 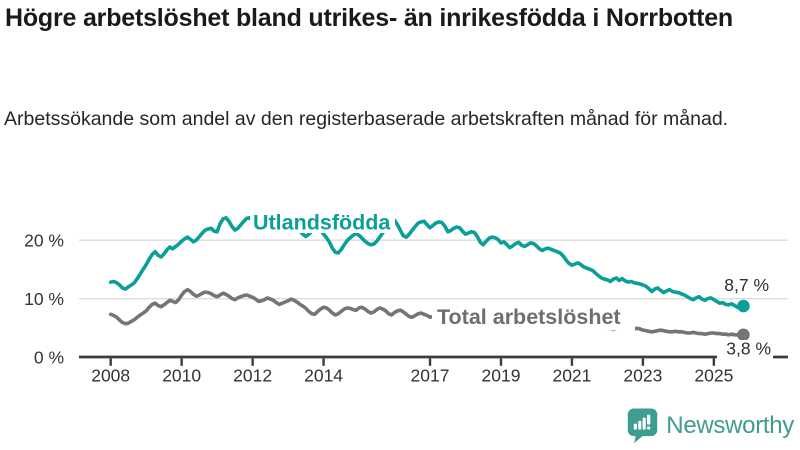 I want to click on series-label-total: Total arbetslöshet, so click(x=529, y=317).